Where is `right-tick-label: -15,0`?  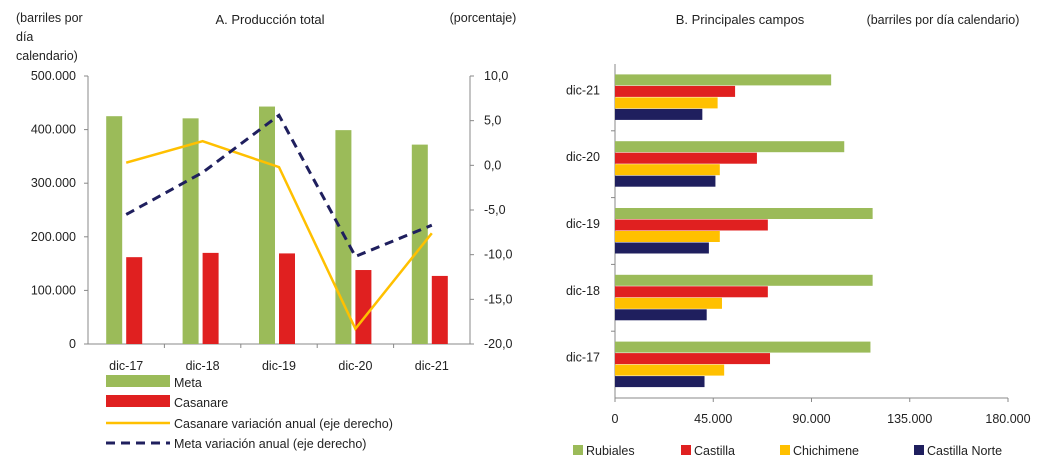
right-tick-label: -15,0 is located at coordinates (498, 299).